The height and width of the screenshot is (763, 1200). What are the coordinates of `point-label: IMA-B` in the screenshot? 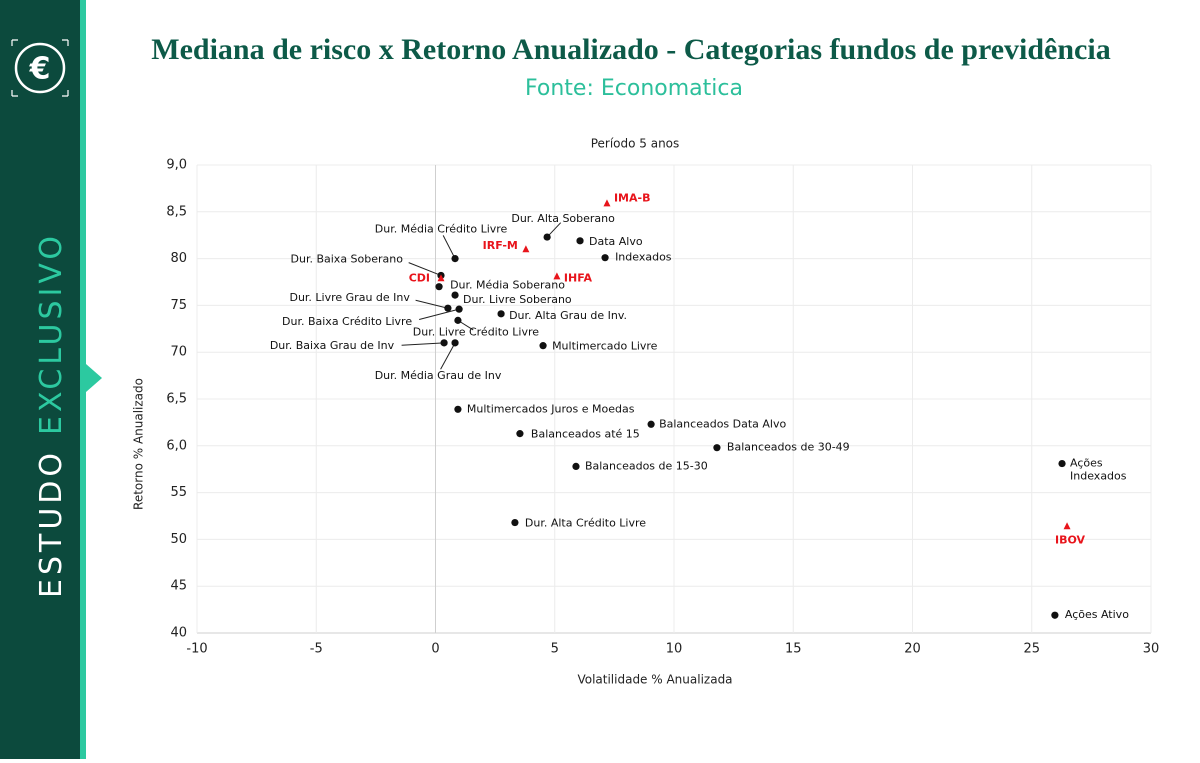 It's located at (632, 197).